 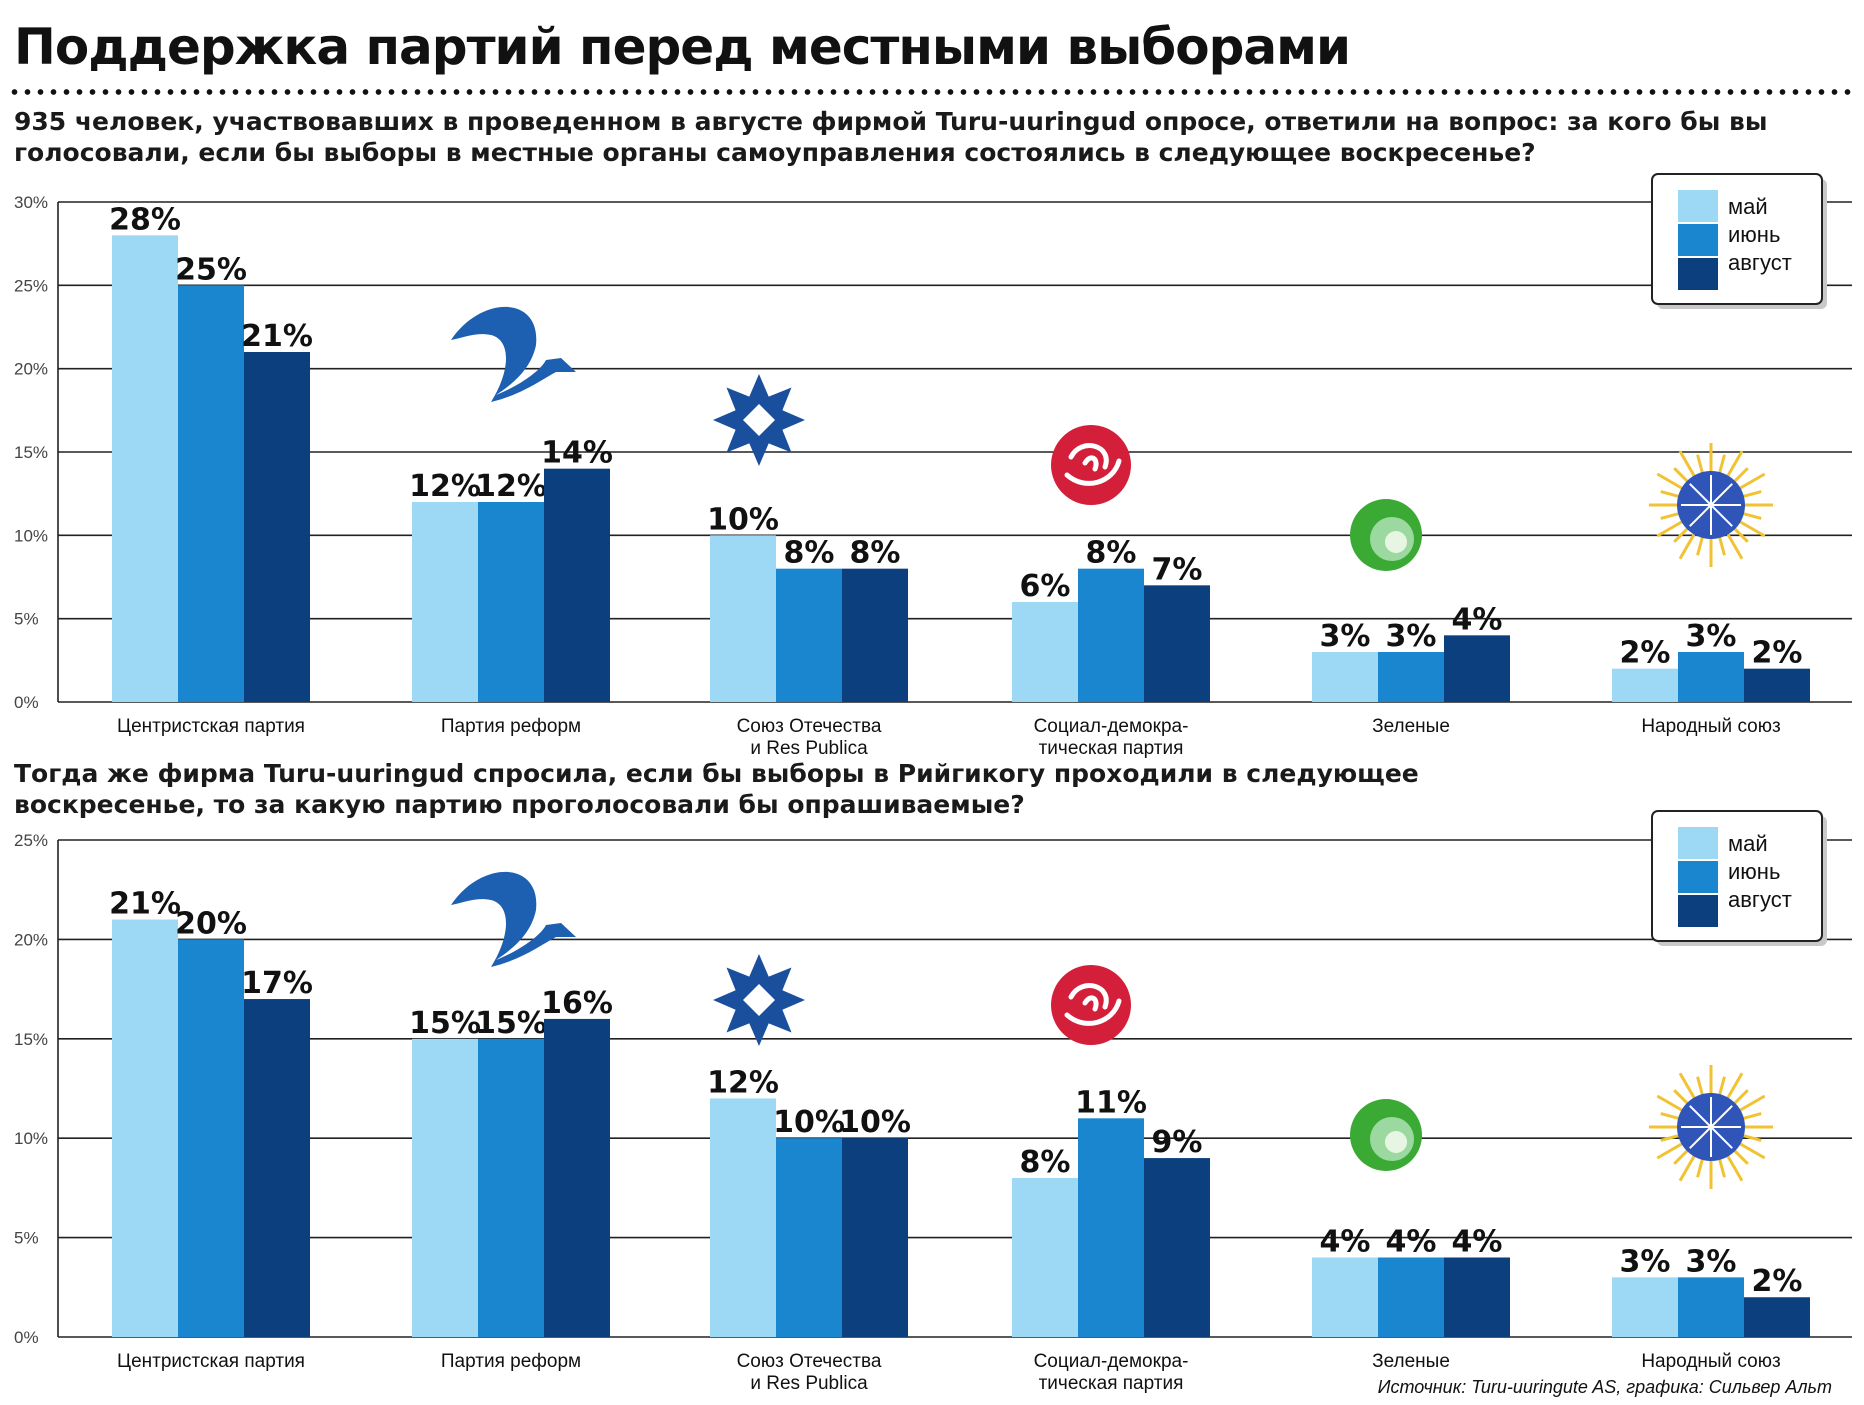 What do you see at coordinates (445, 1023) in the screenshot?
I see `bar-value-label: 15%` at bounding box center [445, 1023].